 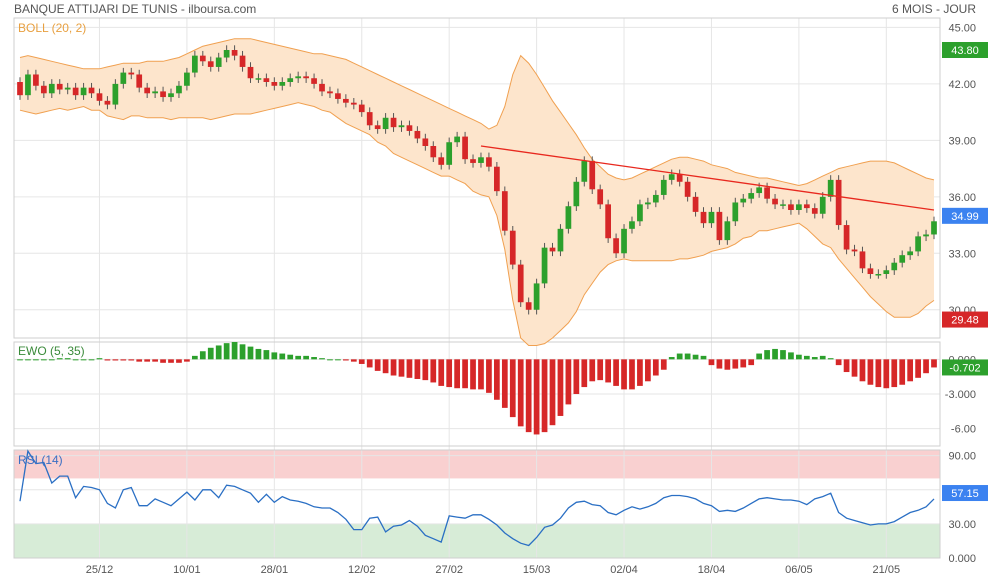 I want to click on ewo-badge, so click(x=965, y=367).